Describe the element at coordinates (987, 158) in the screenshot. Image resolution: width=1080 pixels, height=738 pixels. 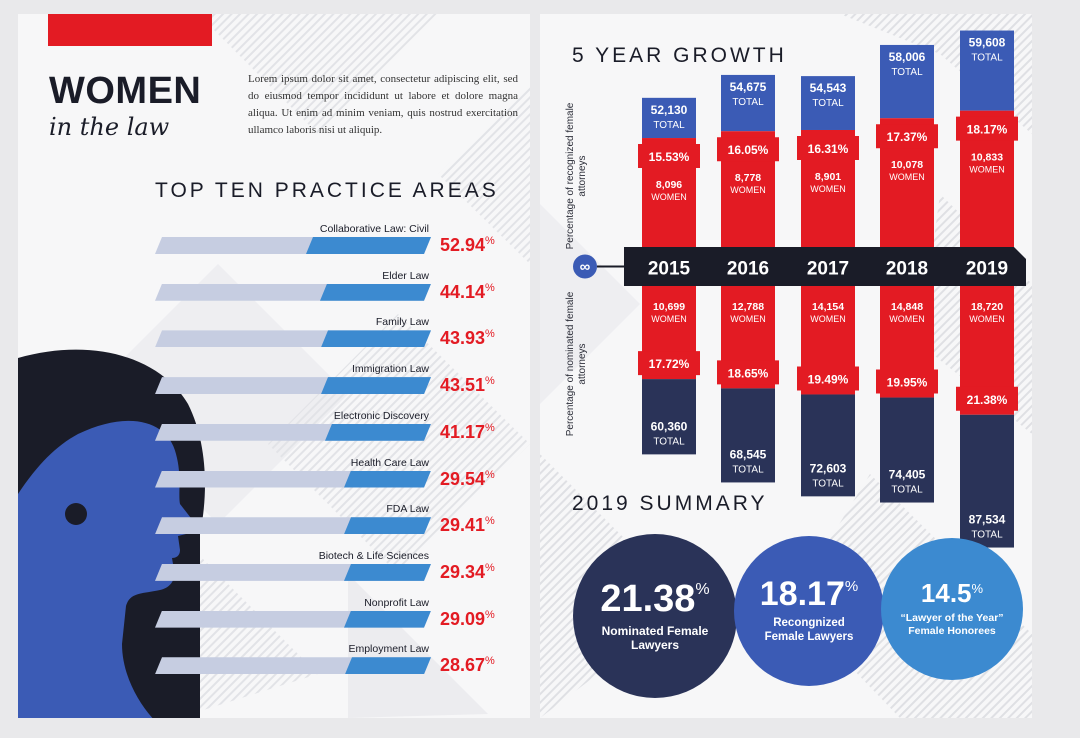
I see `recognized-women-value: 10,833` at that location.